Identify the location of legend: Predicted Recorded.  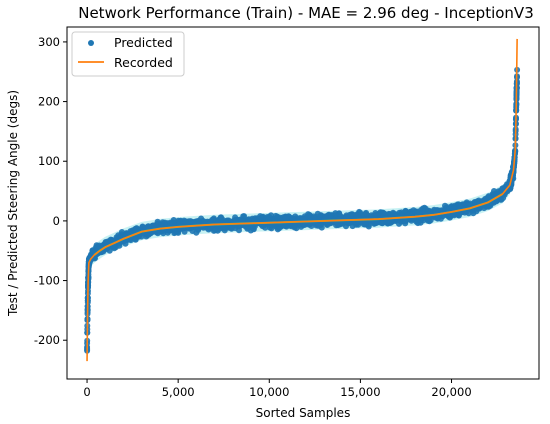
(128, 54).